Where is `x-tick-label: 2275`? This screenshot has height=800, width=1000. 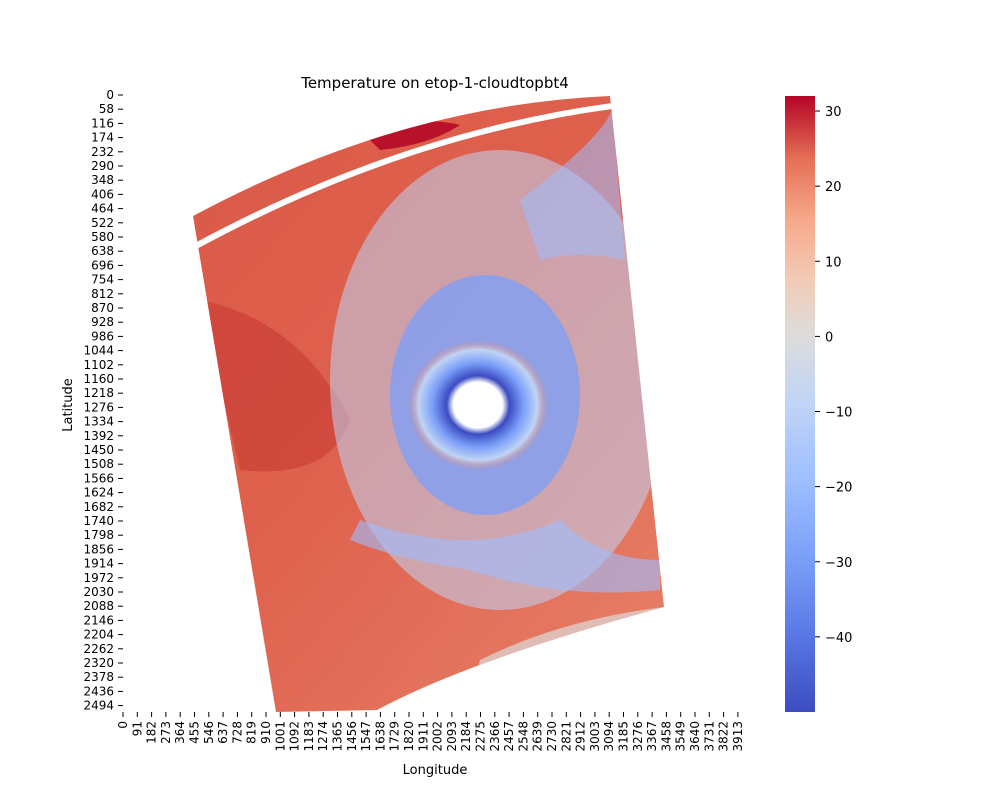 x-tick-label: 2275 is located at coordinates (481, 736).